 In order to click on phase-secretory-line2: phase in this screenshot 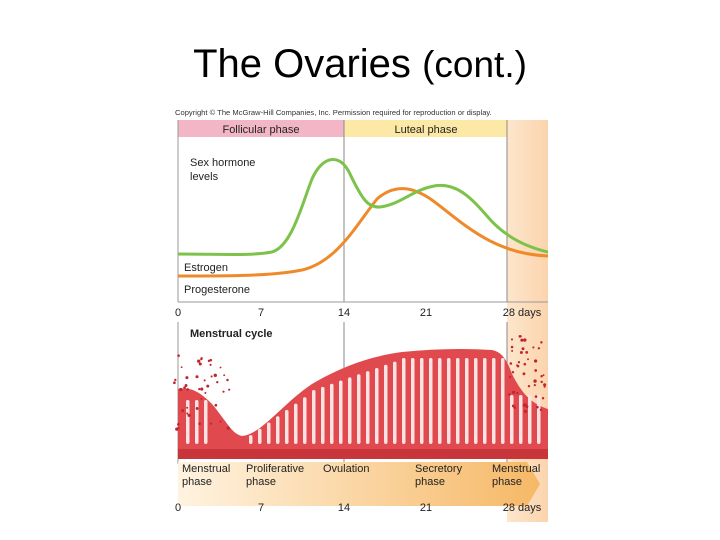, I will do `click(430, 482)`.